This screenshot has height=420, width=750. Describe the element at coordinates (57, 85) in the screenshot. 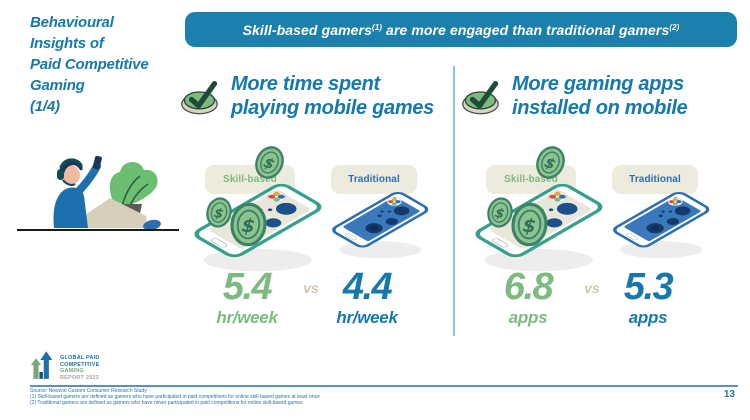

I see `page-title-line: Gaming` at that location.